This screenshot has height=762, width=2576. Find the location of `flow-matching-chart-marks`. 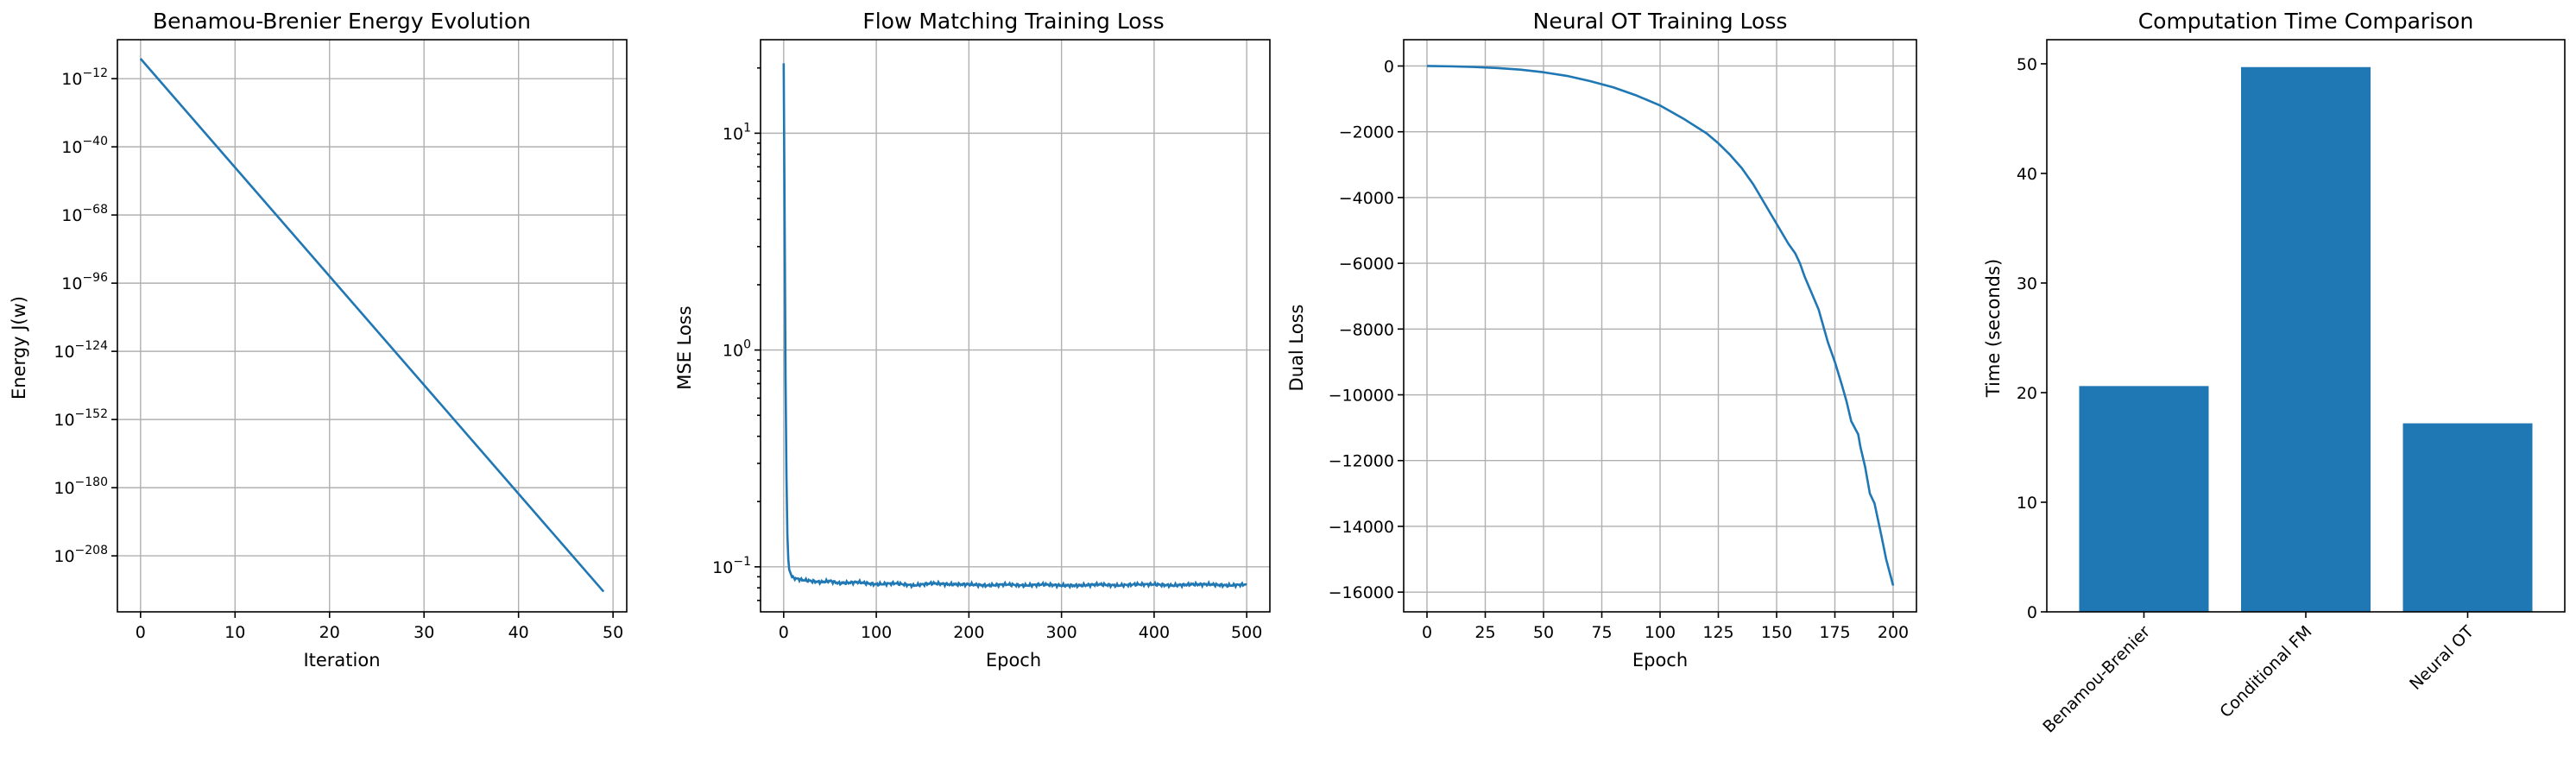

flow-matching-chart-marks is located at coordinates (1014, 326).